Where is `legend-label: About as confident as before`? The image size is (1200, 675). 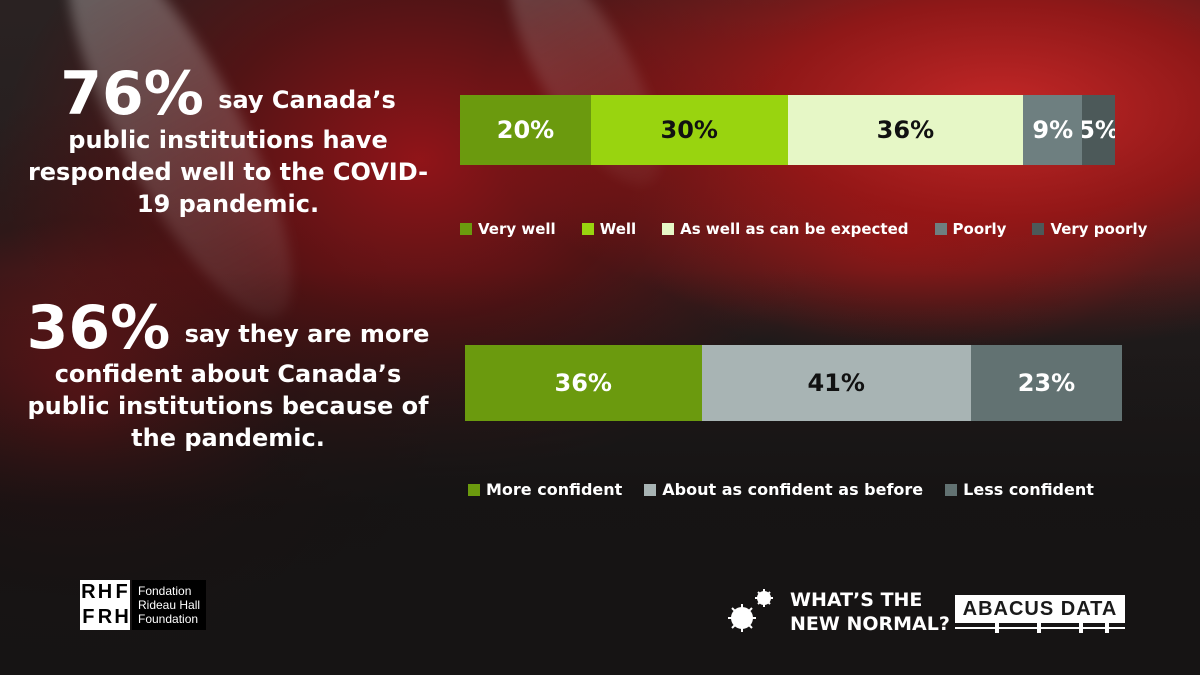 legend-label: About as confident as before is located at coordinates (793, 489).